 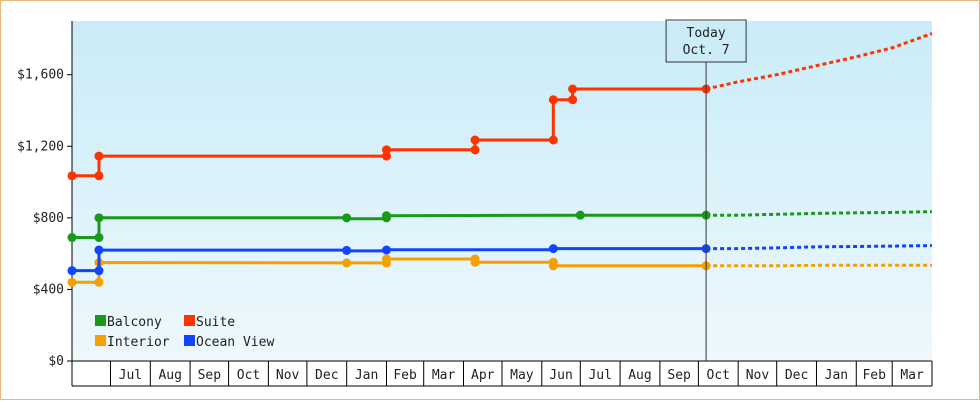 I want to click on x-tick-label: Jun, so click(x=560, y=375).